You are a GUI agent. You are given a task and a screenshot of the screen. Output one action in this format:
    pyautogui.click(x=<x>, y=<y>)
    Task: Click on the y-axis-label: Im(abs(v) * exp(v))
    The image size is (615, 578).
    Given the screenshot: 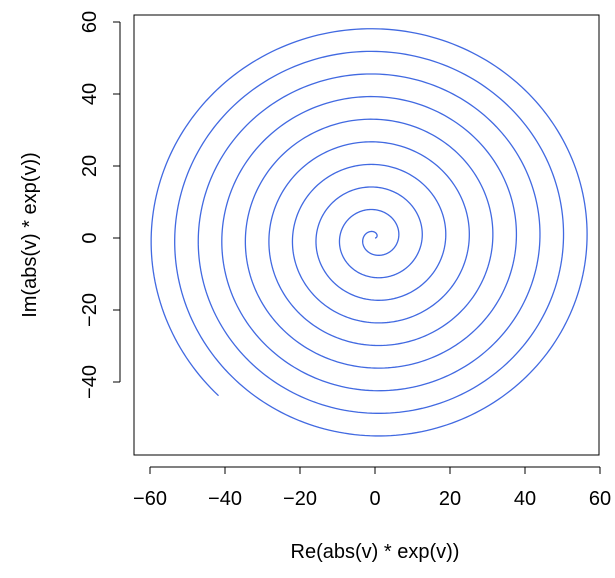 What is the action you would take?
    pyautogui.click(x=30, y=235)
    